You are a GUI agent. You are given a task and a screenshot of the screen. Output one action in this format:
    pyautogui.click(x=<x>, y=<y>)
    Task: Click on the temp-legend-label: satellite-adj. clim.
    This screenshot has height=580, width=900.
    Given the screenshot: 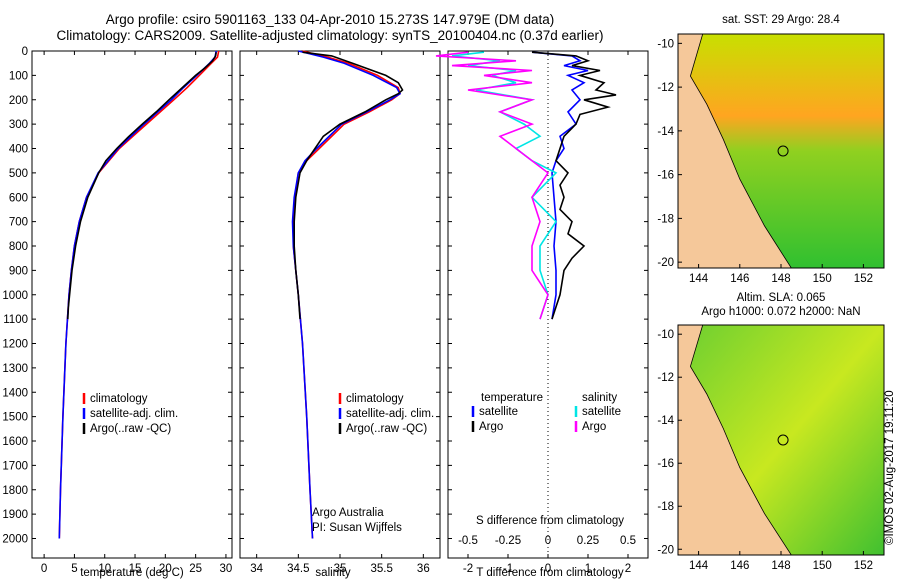 What is the action you would take?
    pyautogui.click(x=134, y=414)
    